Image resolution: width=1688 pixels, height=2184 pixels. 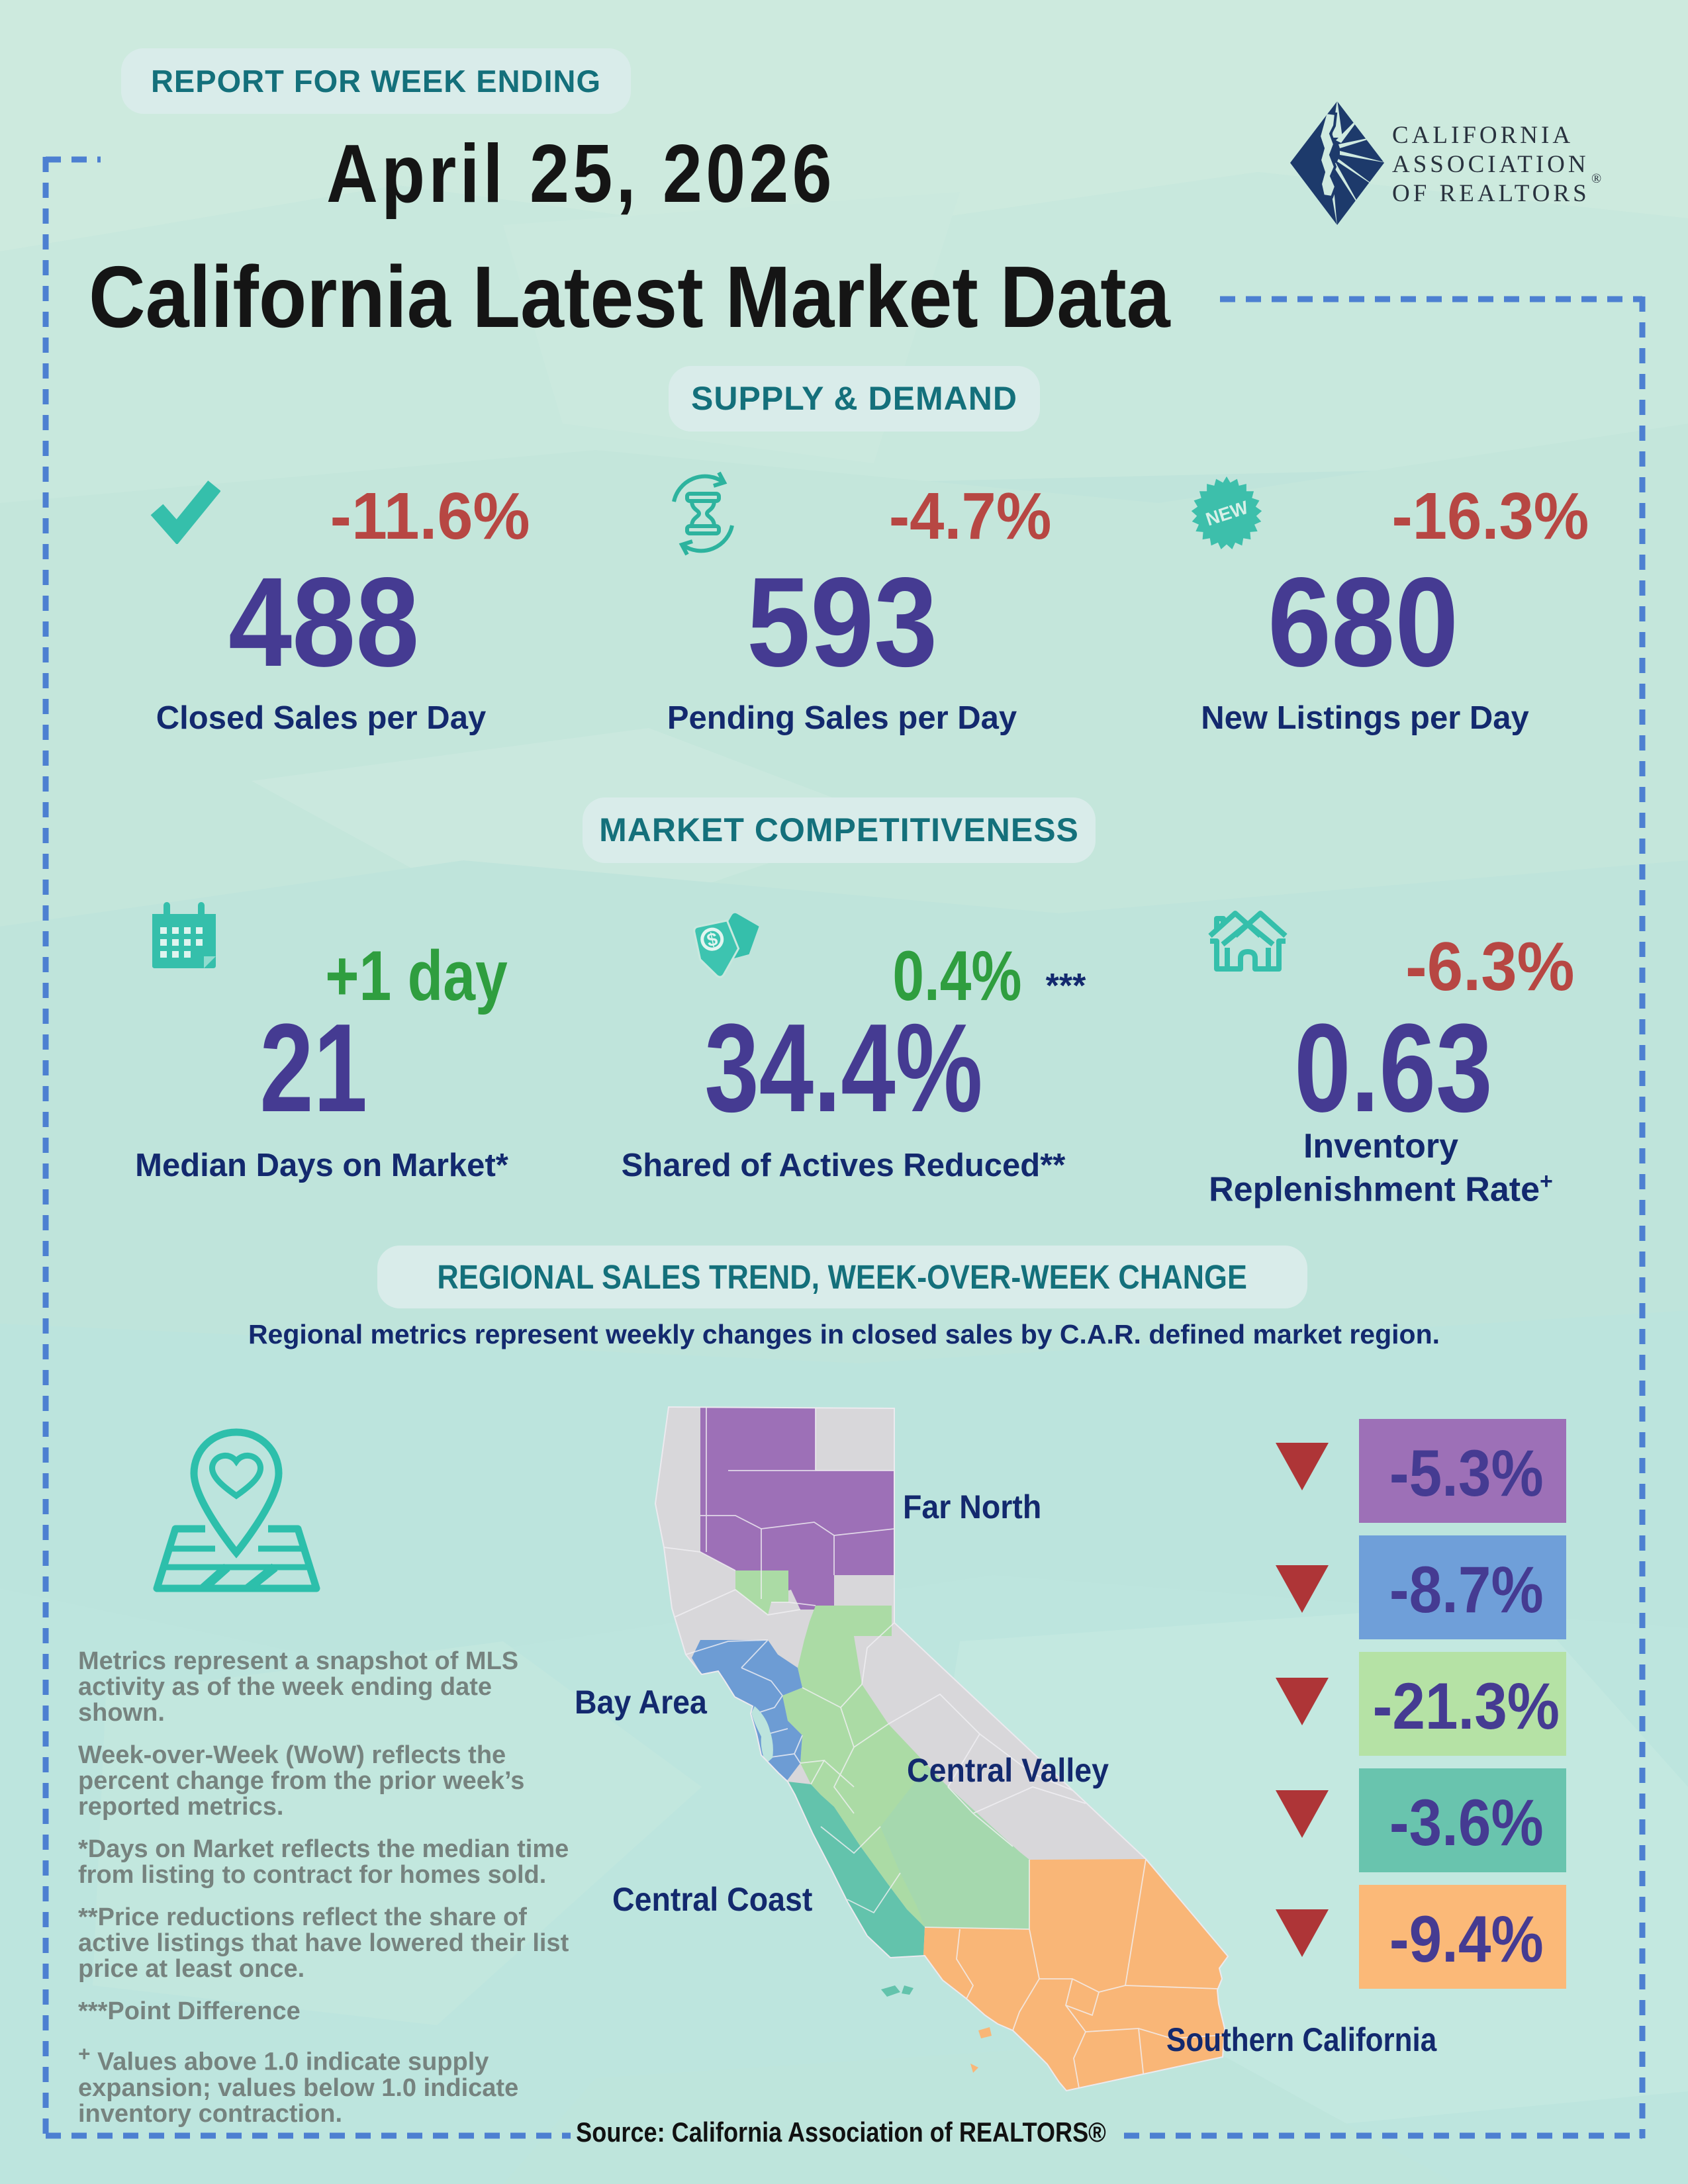 What do you see at coordinates (1482, 135) in the screenshot?
I see `svg-text: CALIFORNIA` at bounding box center [1482, 135].